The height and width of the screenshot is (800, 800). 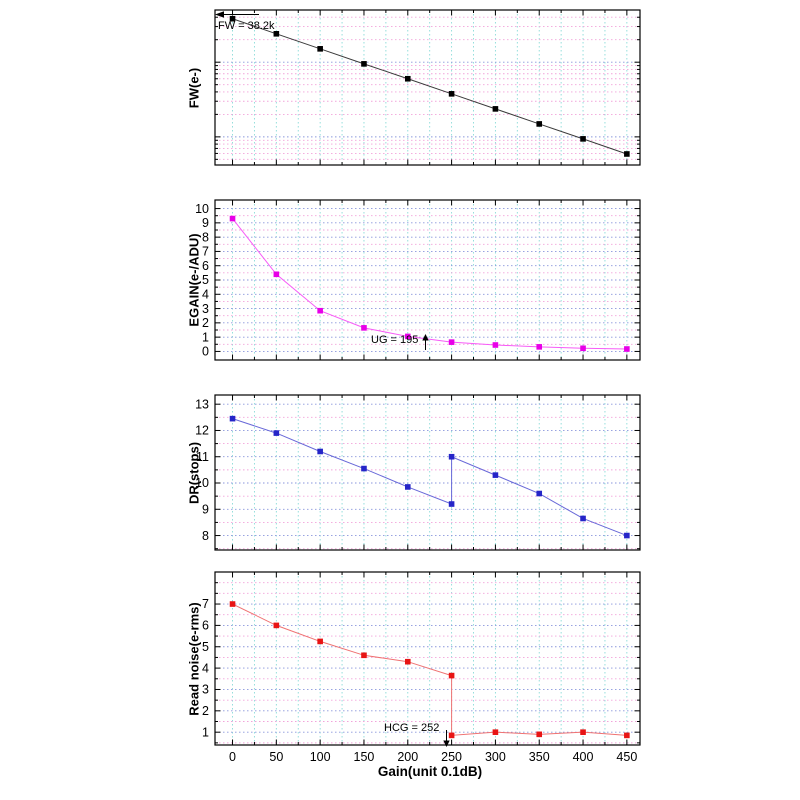 What do you see at coordinates (246, 26) in the screenshot?
I see `fw-annotation-text: FW = 38.2k` at bounding box center [246, 26].